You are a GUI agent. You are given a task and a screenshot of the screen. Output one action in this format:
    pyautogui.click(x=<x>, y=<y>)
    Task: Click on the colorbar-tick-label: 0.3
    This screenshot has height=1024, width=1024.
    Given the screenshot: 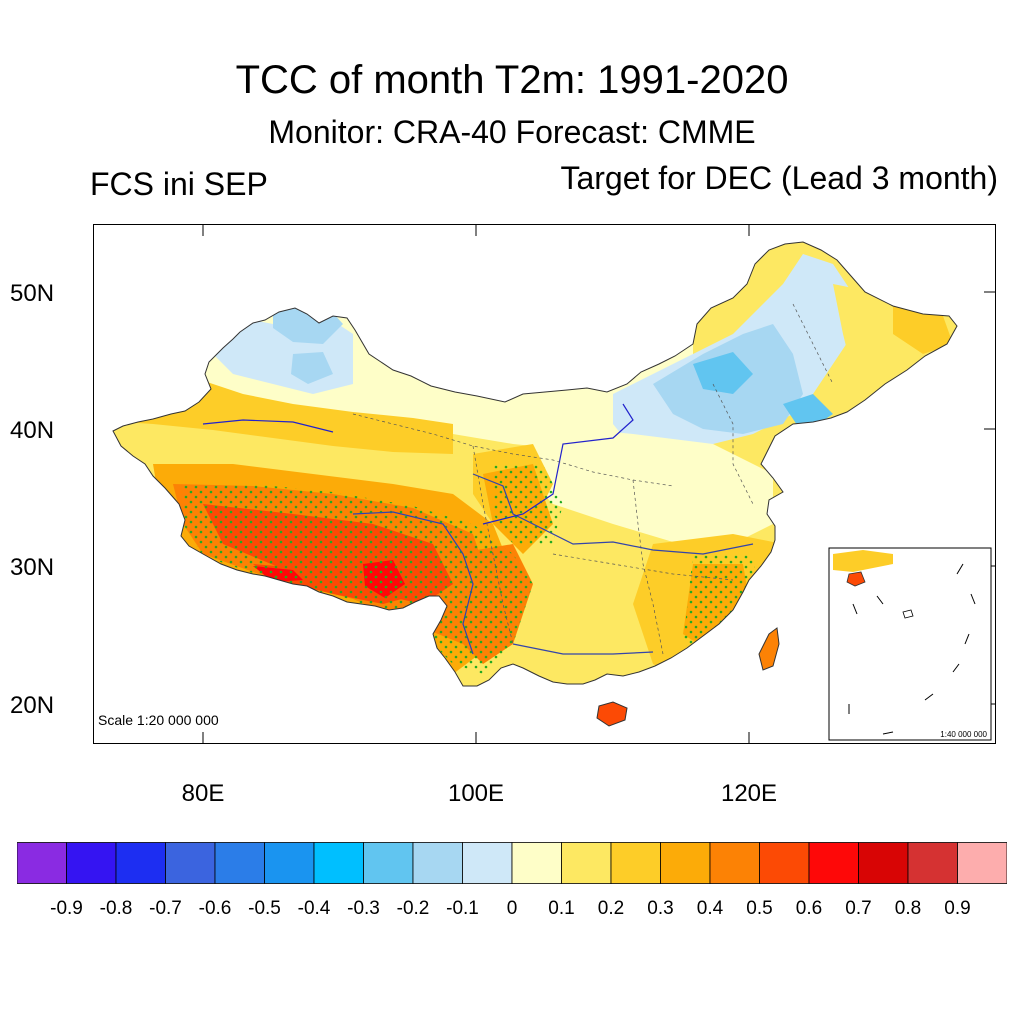 What is the action you would take?
    pyautogui.click(x=660, y=908)
    